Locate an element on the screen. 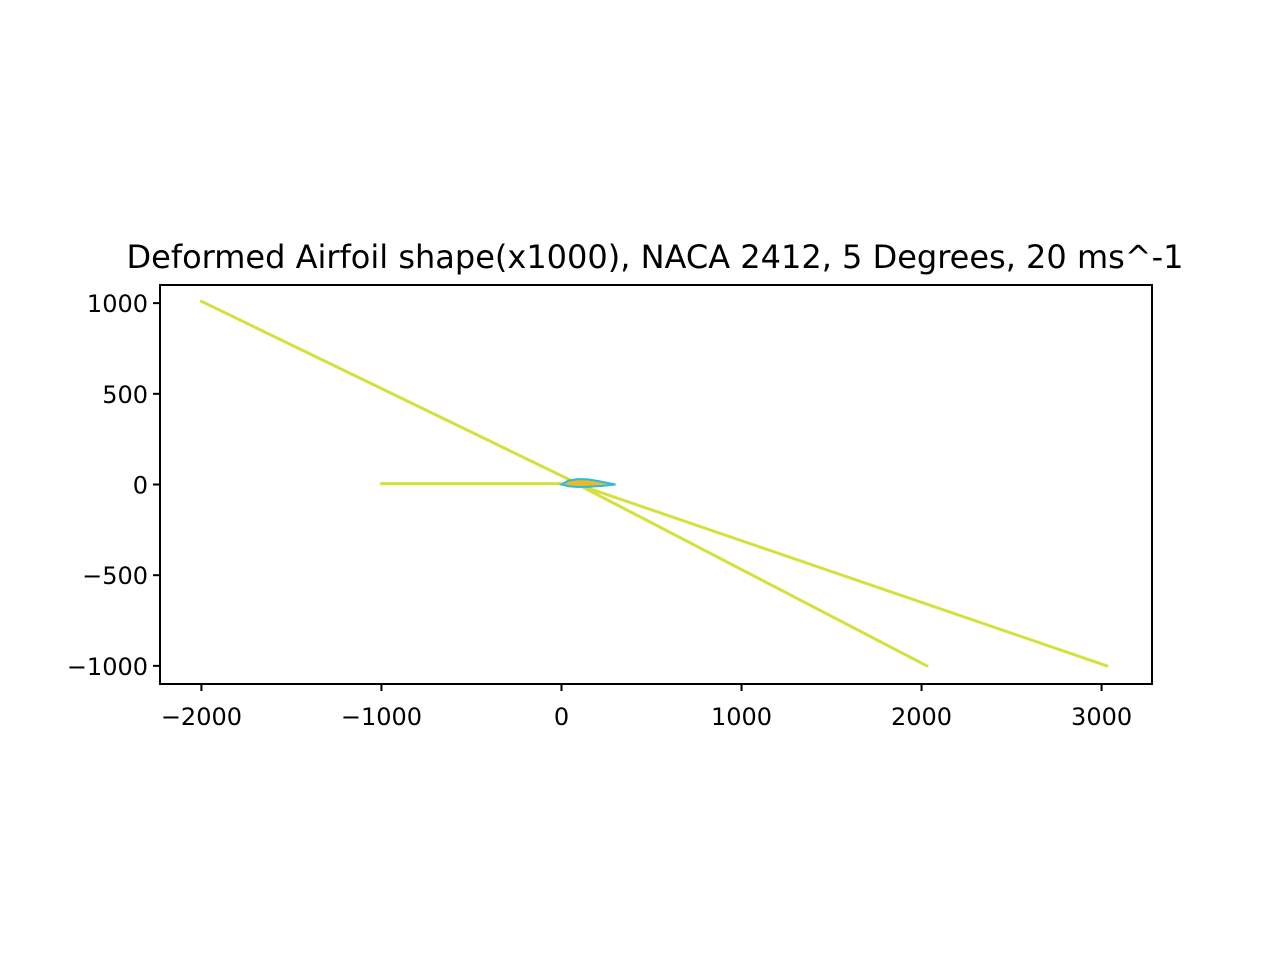  x-tick-label: 2000 is located at coordinates (921, 717).